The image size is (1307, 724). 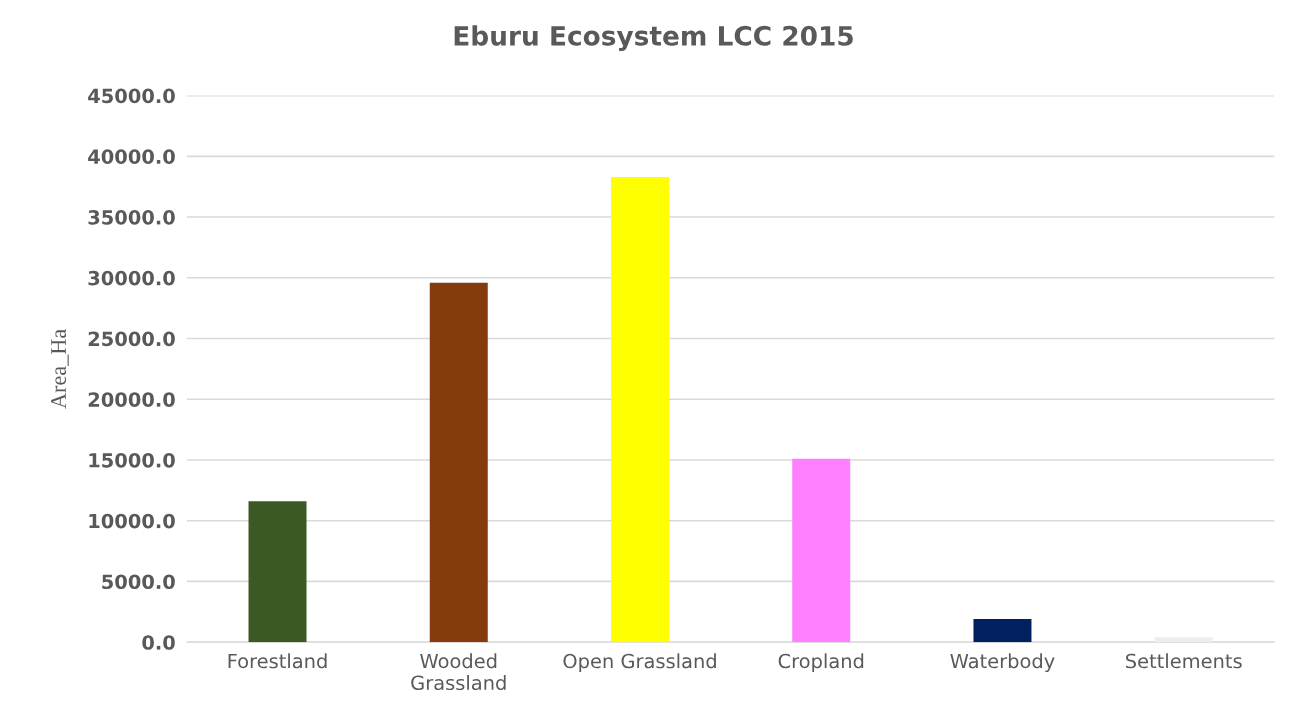 I want to click on y-tick-label: 10000.0, so click(x=132, y=521).